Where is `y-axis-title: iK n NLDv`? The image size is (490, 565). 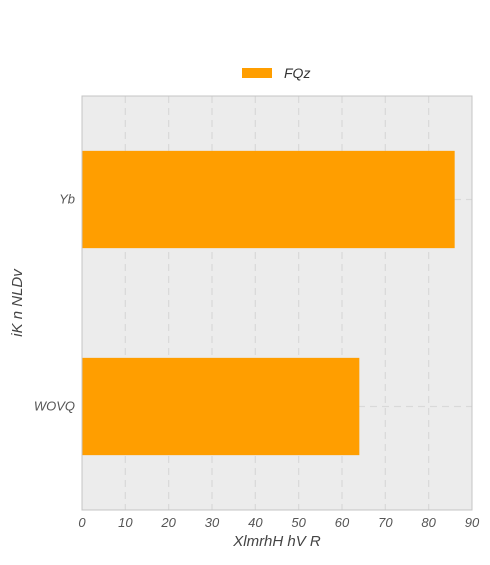 y-axis-title: iK n NLDv is located at coordinates (17, 302).